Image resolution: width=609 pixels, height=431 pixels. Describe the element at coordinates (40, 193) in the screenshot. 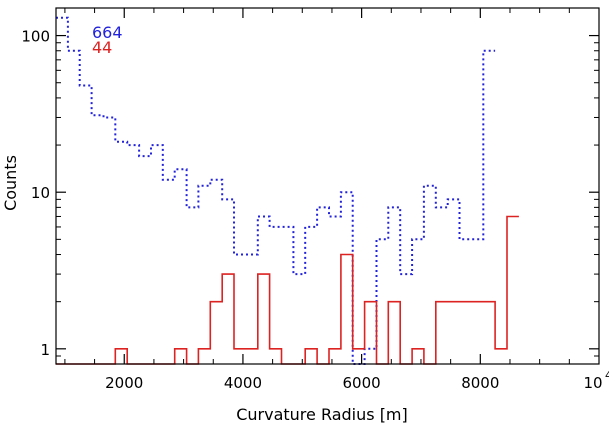

I see `y-tick-label: 10` at that location.